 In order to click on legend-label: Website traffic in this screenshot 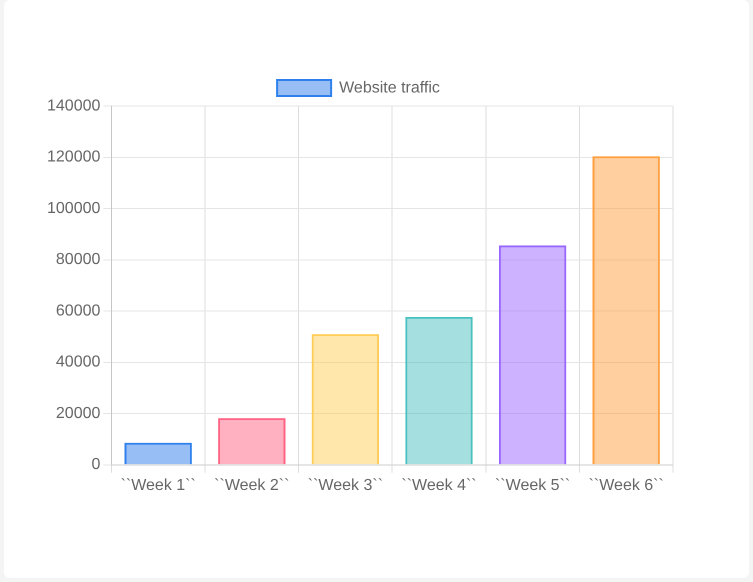, I will do `click(389, 87)`.